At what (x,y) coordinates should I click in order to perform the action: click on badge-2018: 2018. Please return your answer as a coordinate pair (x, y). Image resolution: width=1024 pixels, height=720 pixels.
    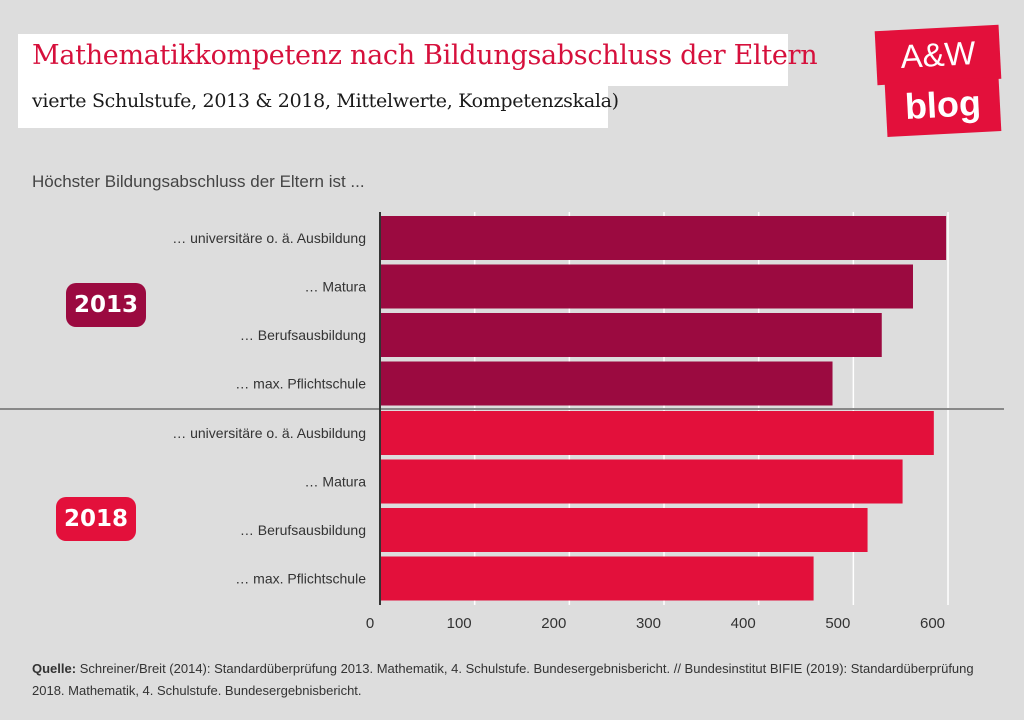
    Looking at the image, I should click on (96, 519).